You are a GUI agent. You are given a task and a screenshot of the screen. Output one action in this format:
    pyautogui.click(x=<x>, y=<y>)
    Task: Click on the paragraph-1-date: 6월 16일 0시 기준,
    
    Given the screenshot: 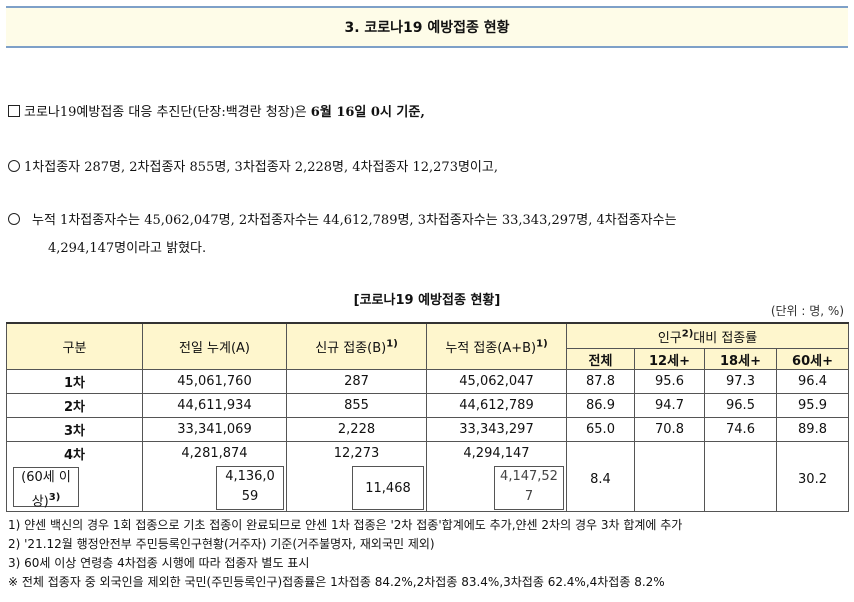 What is the action you would take?
    pyautogui.click(x=367, y=112)
    